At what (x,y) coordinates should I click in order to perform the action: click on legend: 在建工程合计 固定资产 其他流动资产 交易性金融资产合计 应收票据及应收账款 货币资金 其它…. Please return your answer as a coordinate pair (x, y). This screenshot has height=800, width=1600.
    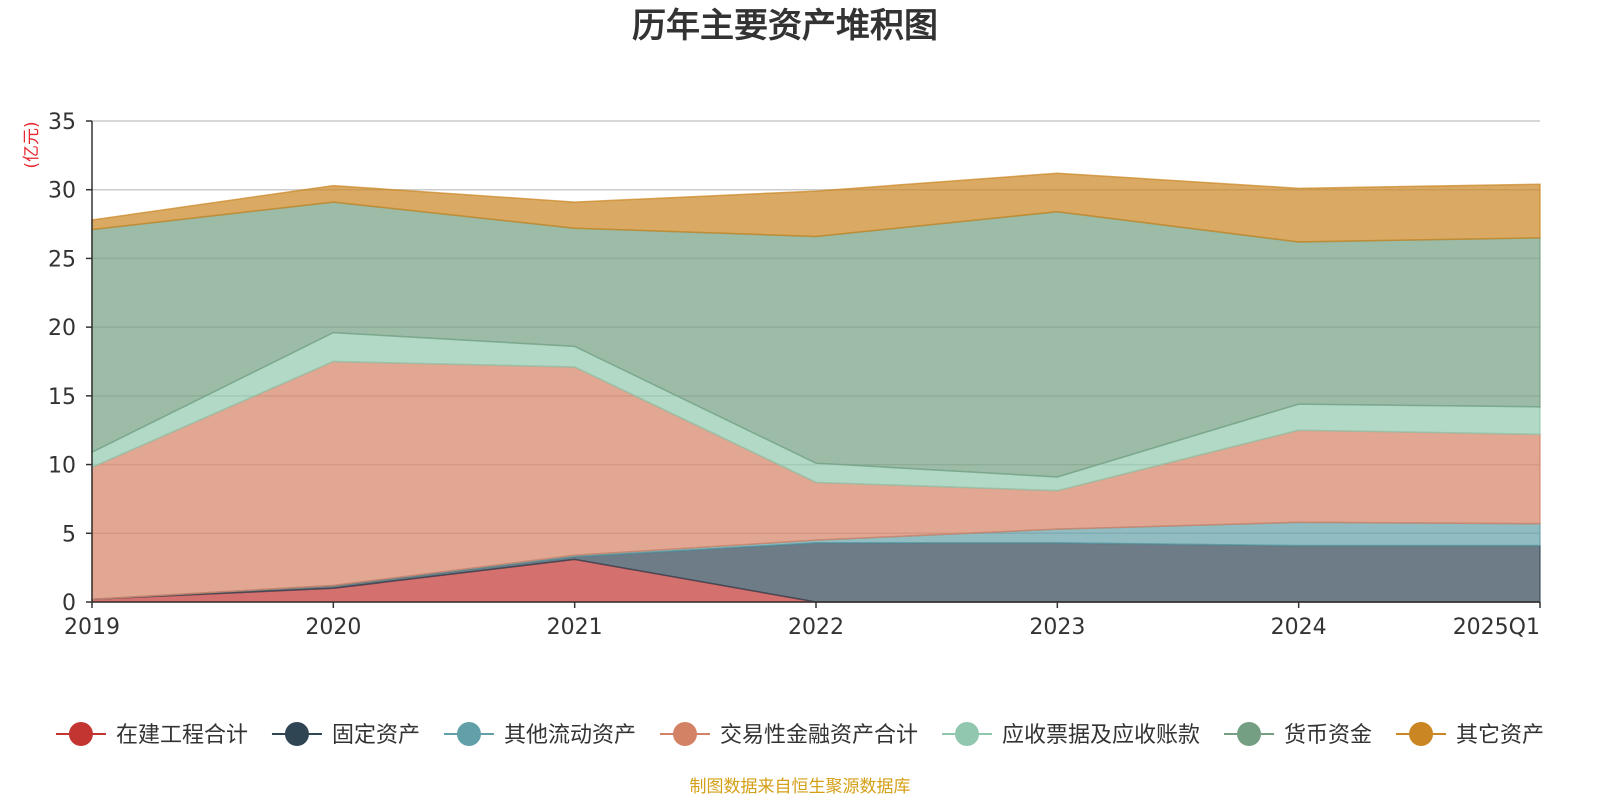
    Looking at the image, I should click on (799, 735).